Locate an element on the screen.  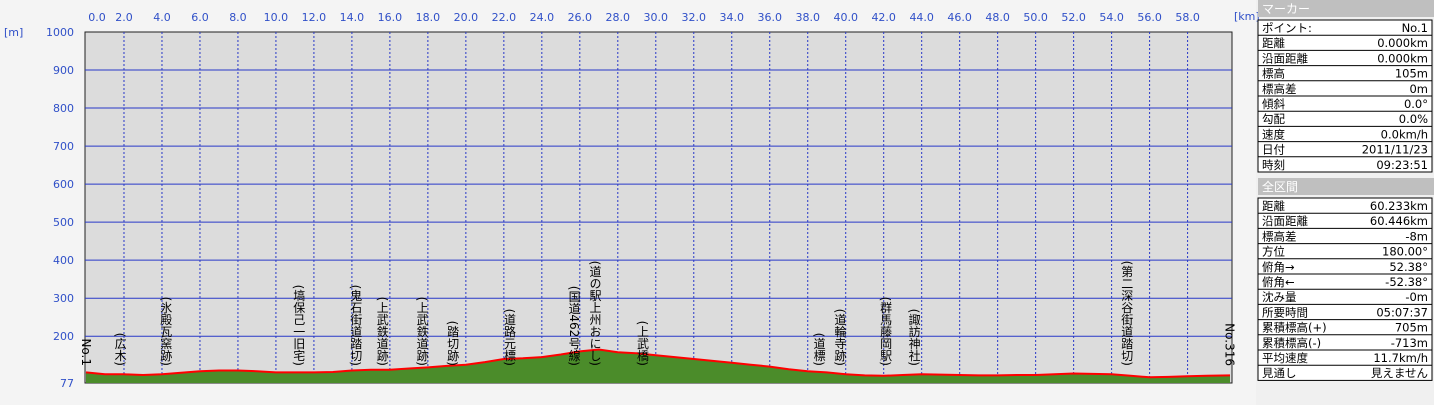
x-tick-label: 42.0 is located at coordinates (883, 17).